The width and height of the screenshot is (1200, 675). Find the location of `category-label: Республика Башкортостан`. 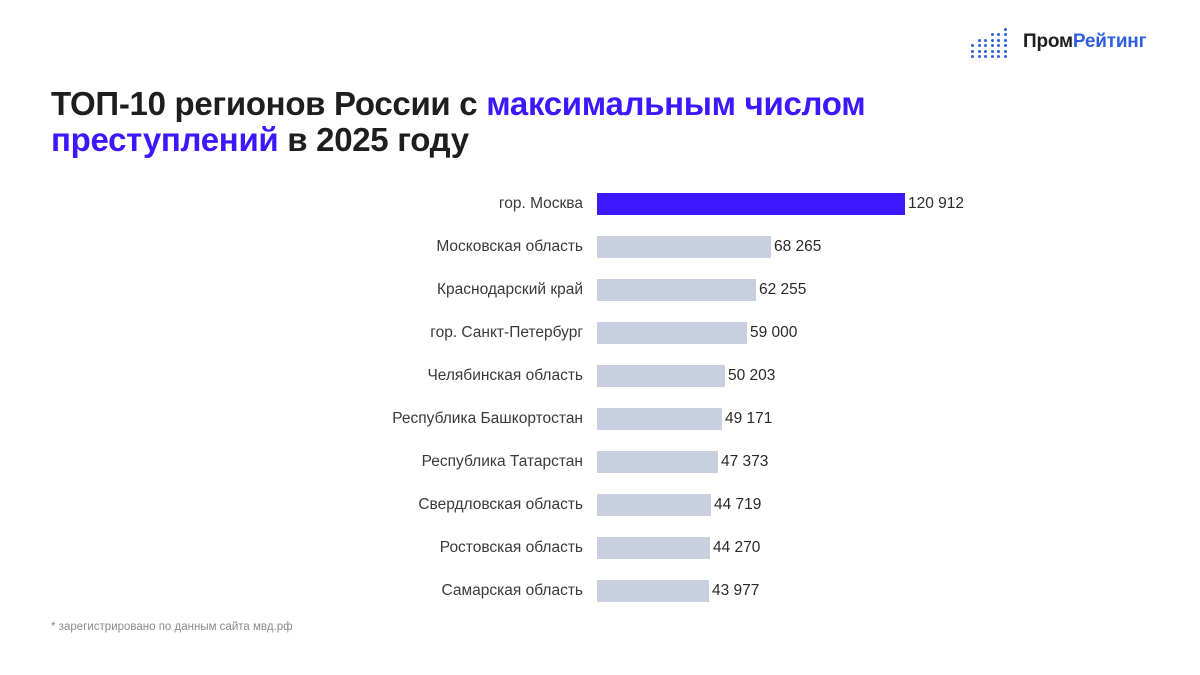

category-label: Республика Башкортостан is located at coordinates (487, 418).